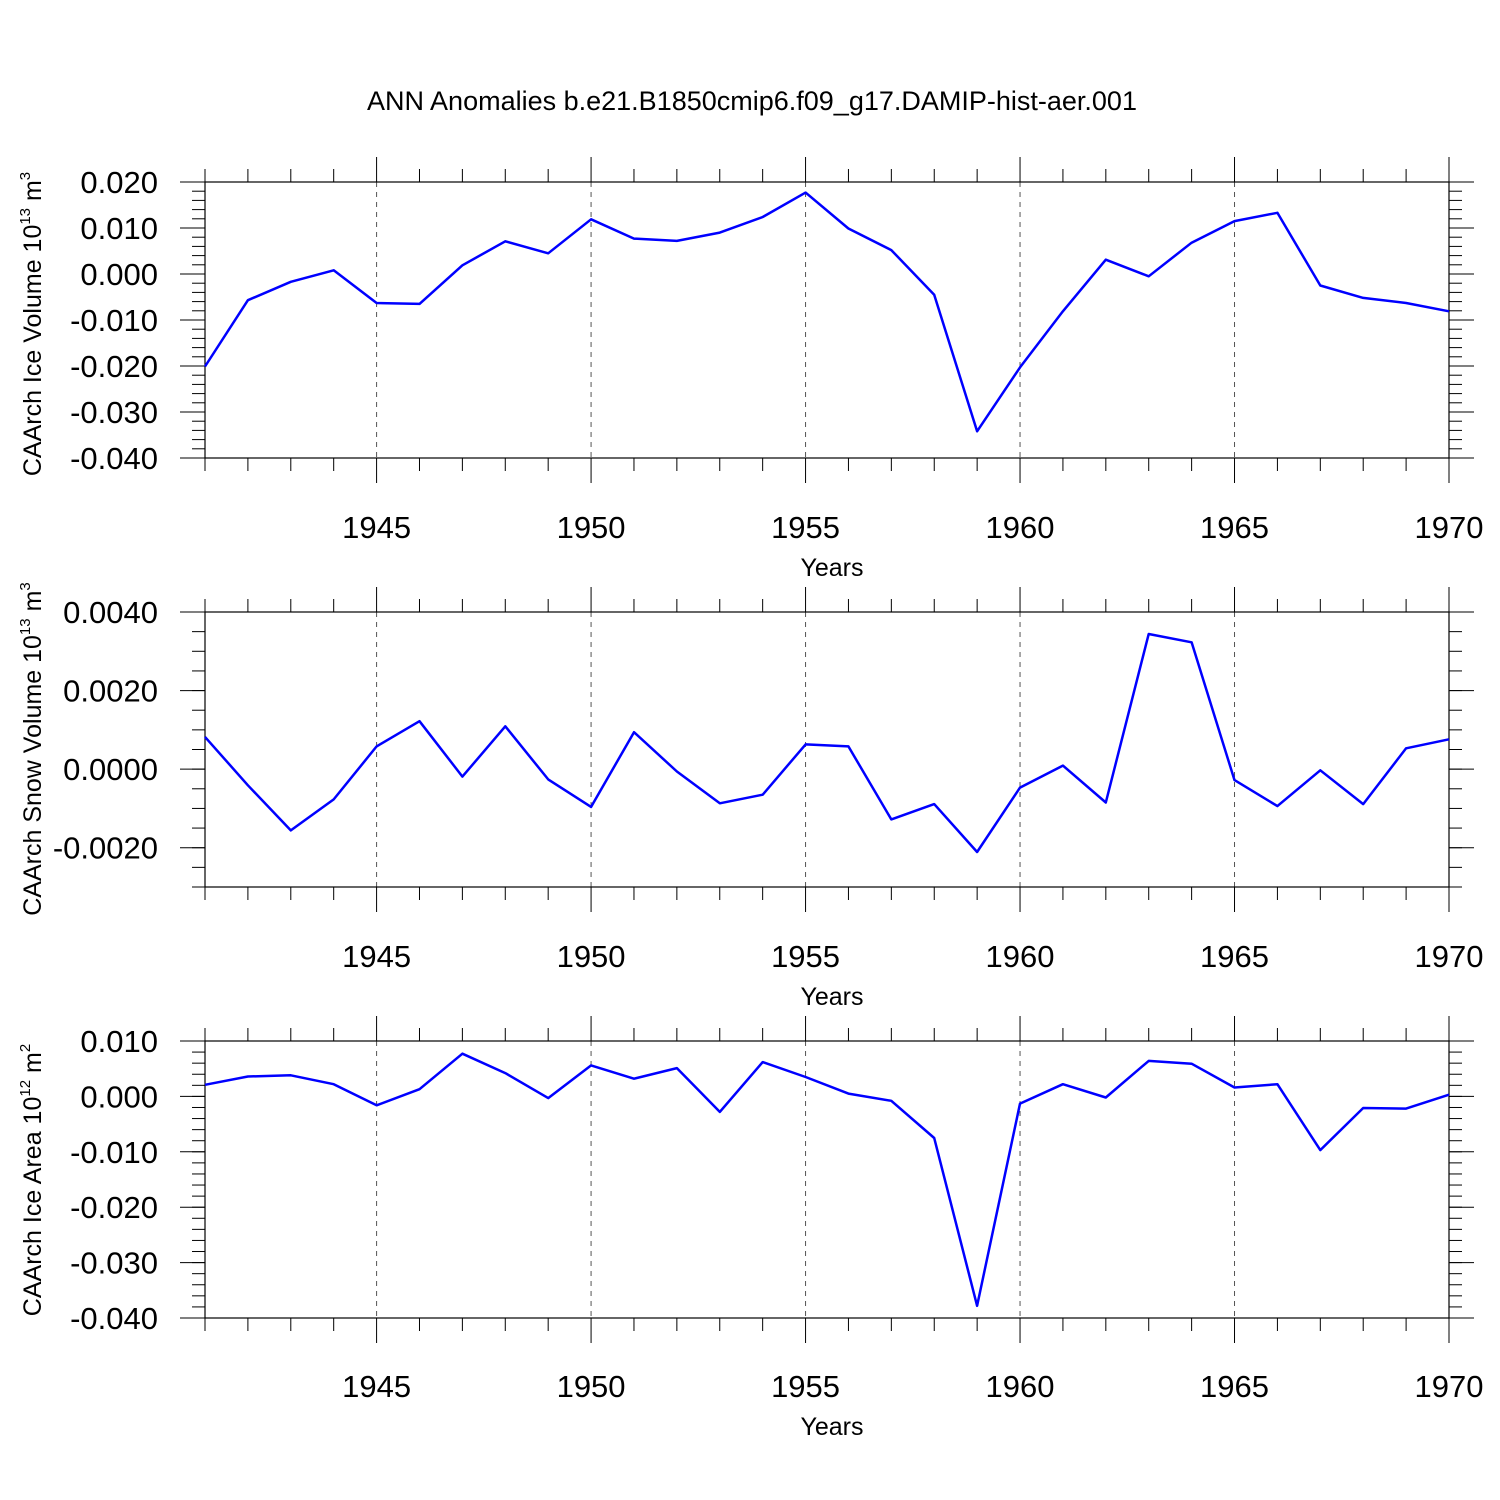  What do you see at coordinates (32, 749) in the screenshot?
I see `y-axis-label: CAArch Snow Volume 1013 m3` at bounding box center [32, 749].